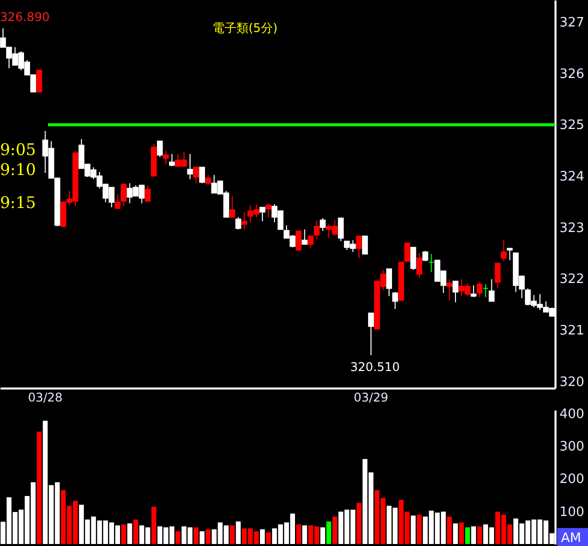  What do you see at coordinates (572, 74) in the screenshot?
I see `y-tick-label: 326` at bounding box center [572, 74].